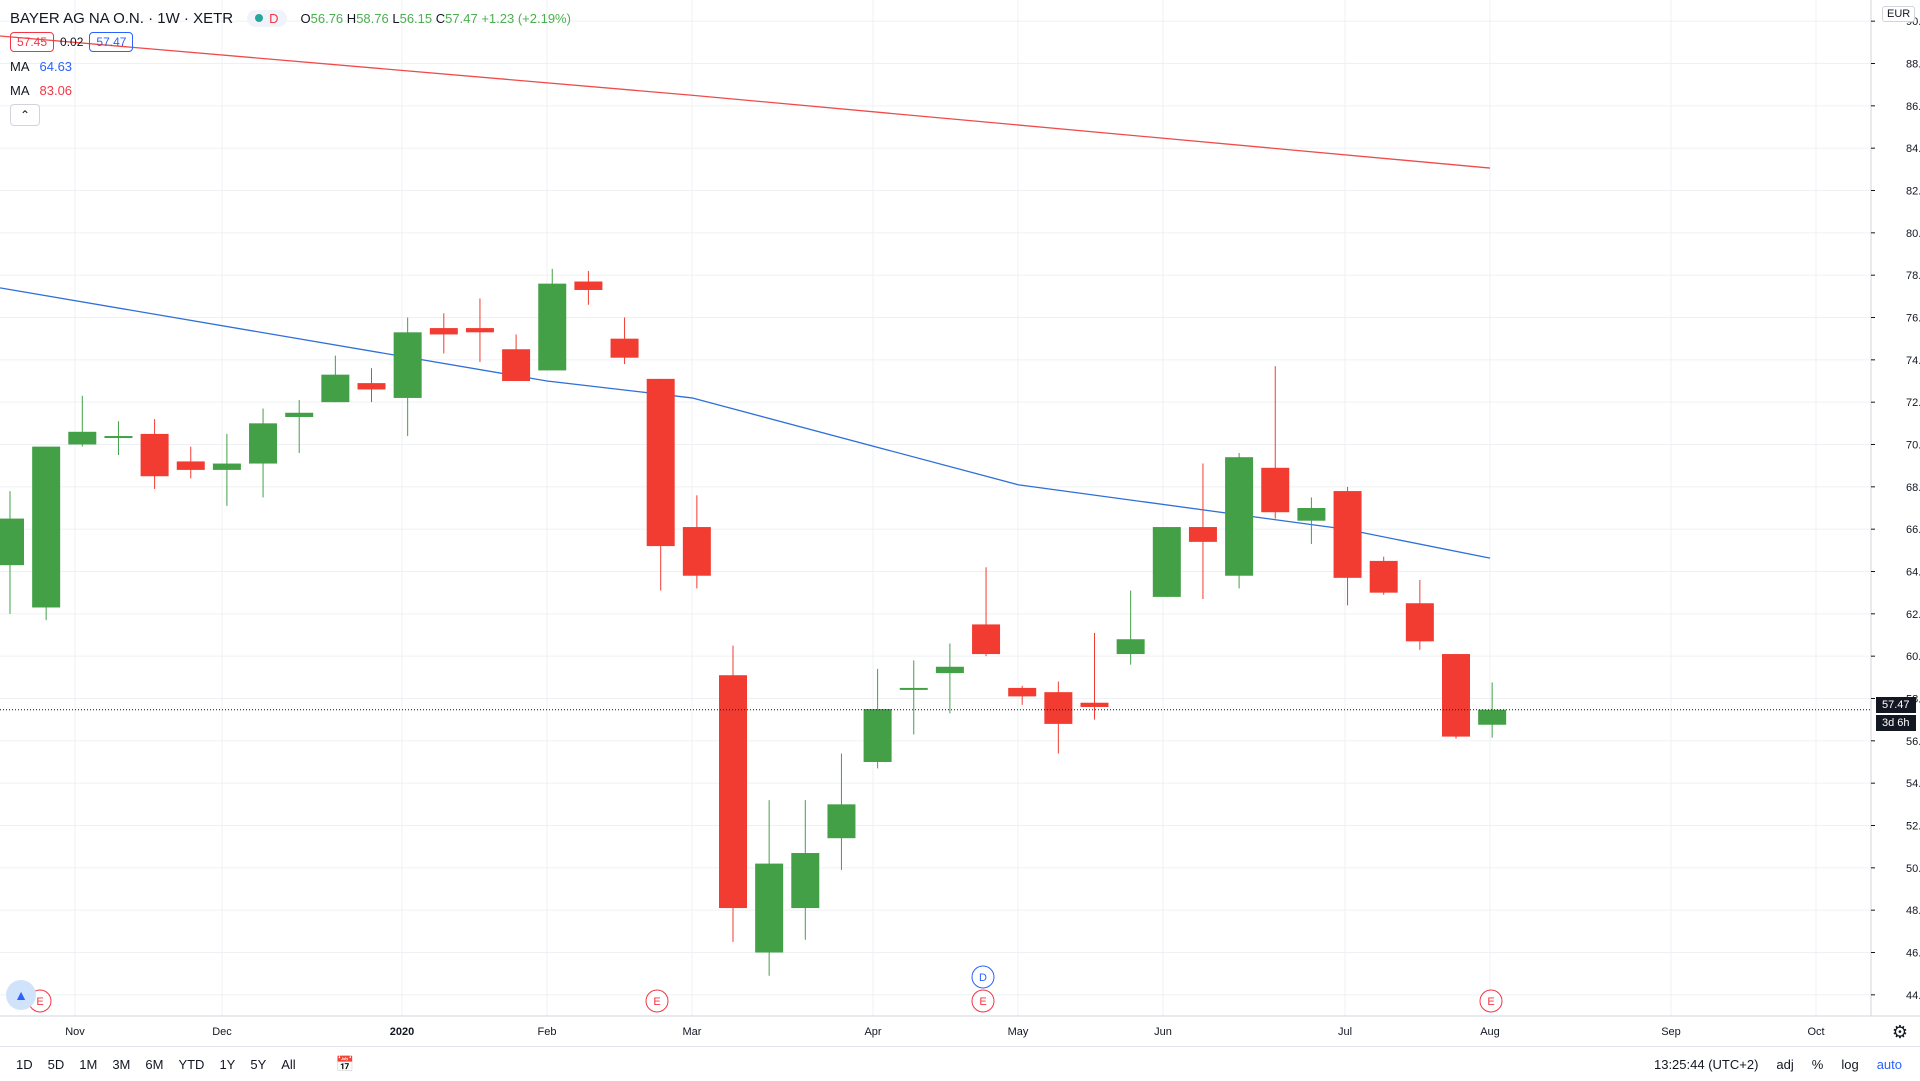 This screenshot has height=1081, width=1920. Describe the element at coordinates (1671, 1032) in the screenshot. I see `x-tick-label: Sep` at that location.